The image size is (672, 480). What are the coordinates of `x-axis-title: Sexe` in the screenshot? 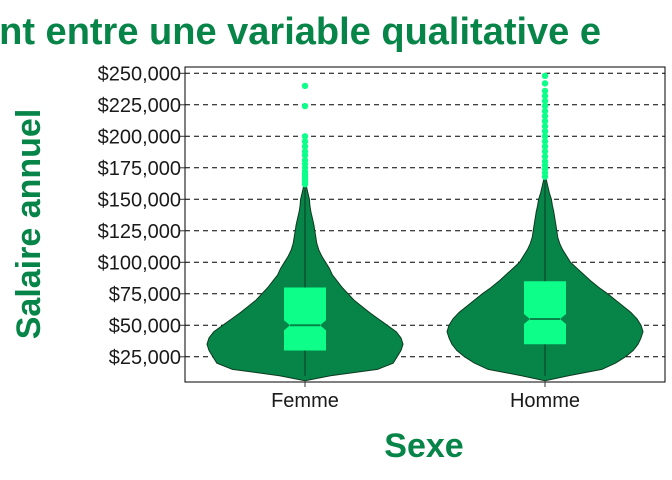 It's located at (423, 446).